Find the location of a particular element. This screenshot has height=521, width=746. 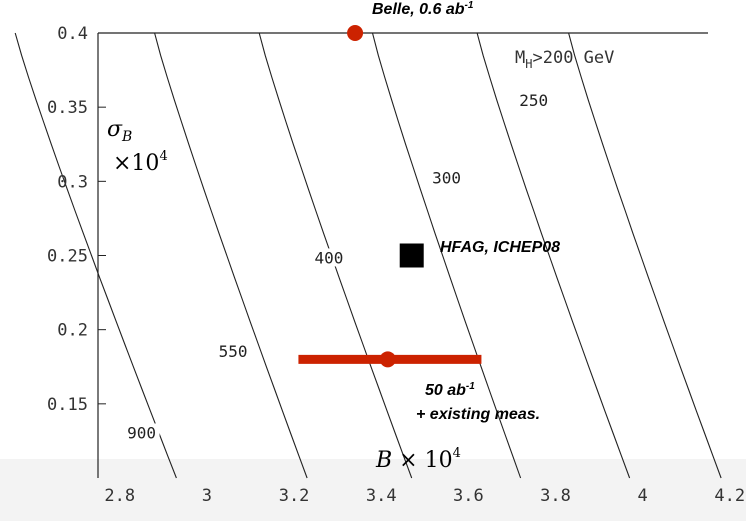

y-axis-label-scale: ×10⁴ is located at coordinates (140, 162).